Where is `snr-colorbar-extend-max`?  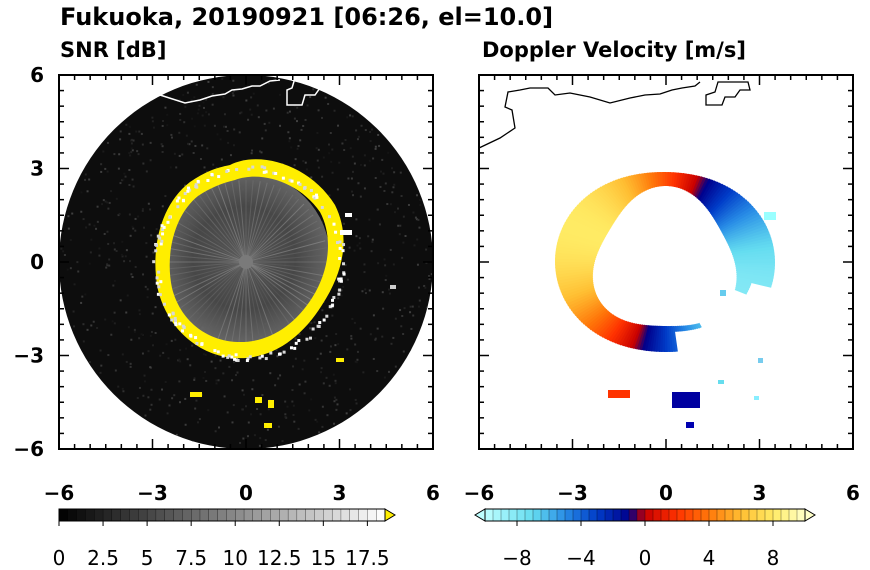
snr-colorbar-extend-max is located at coordinates (390, 515).